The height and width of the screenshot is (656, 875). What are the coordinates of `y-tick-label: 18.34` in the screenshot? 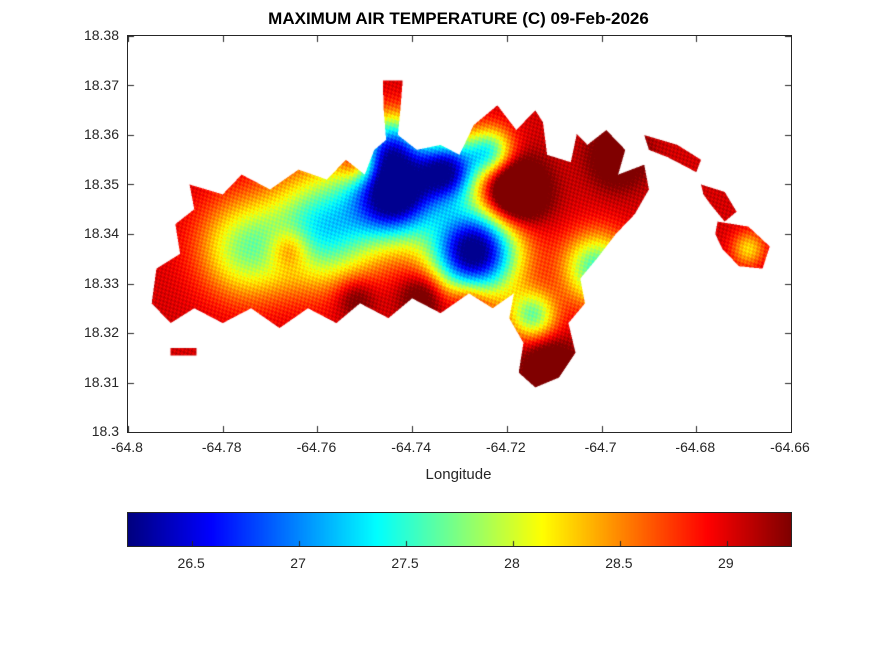 It's located at (101, 233).